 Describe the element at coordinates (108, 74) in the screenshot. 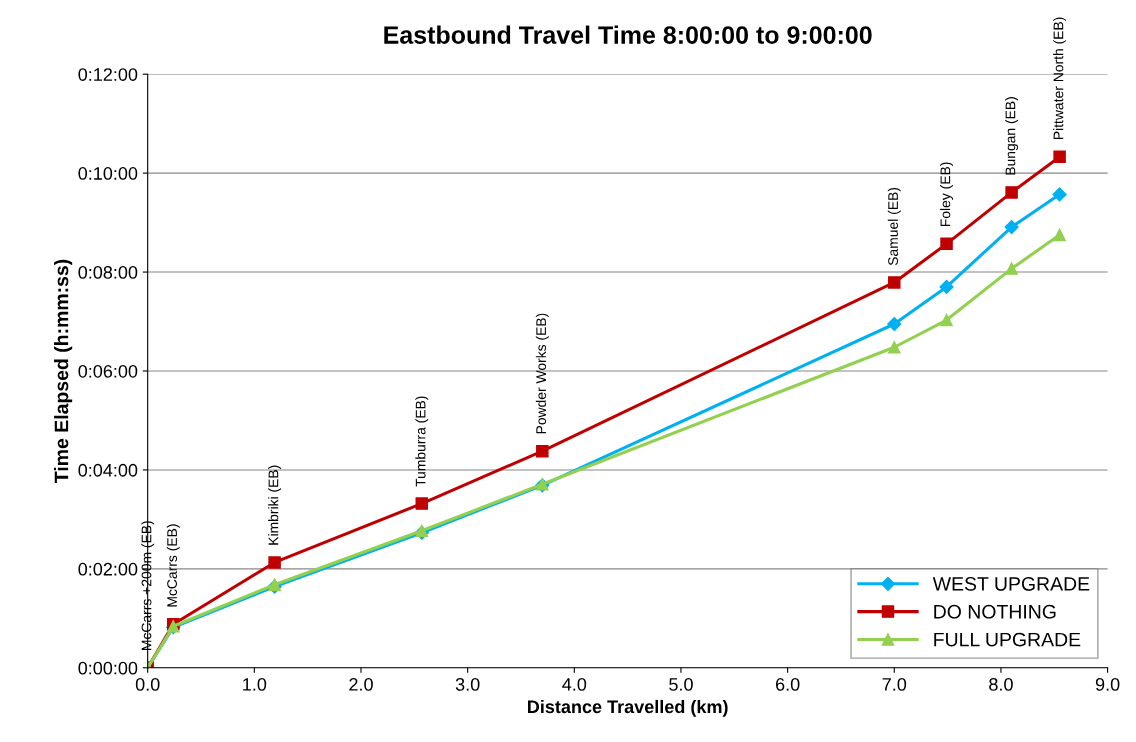

I see `y-tick-label: 0:12:00` at that location.